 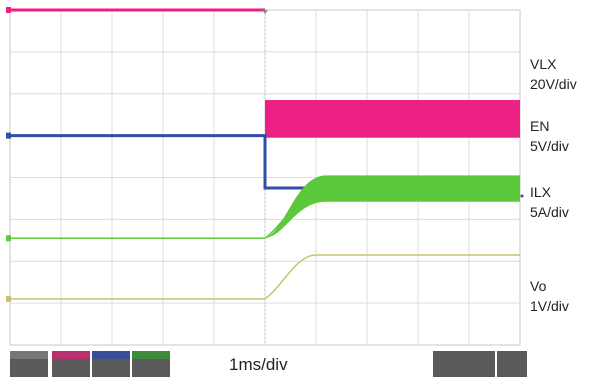 What do you see at coordinates (29, 355) in the screenshot?
I see `ch1-tag` at bounding box center [29, 355].